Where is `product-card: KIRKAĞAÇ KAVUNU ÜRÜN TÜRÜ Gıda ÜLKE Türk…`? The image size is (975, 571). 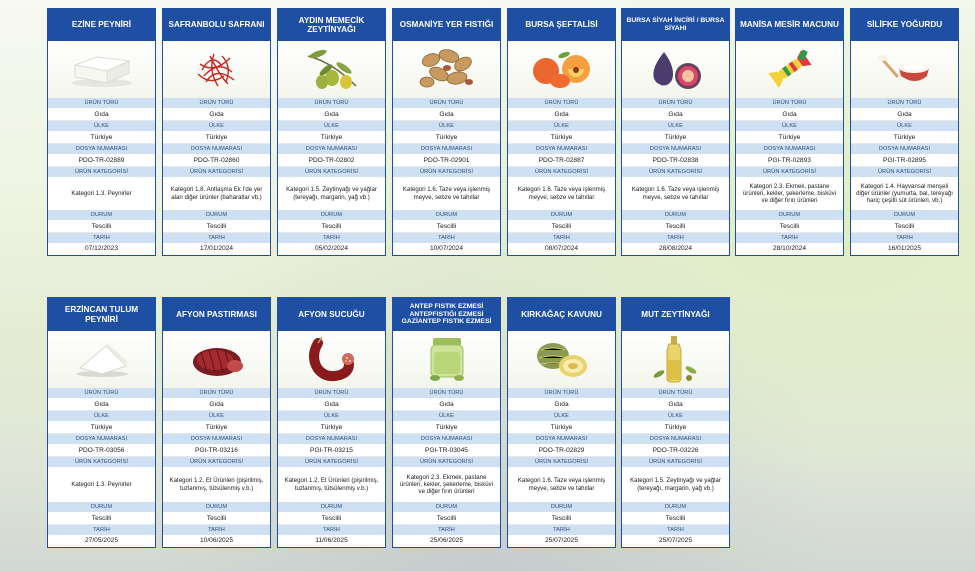 product-card: KIRKAĞAÇ KAVUNU ÜRÜN TÜRÜ Gıda ÜLKE Türk… is located at coordinates (561, 422).